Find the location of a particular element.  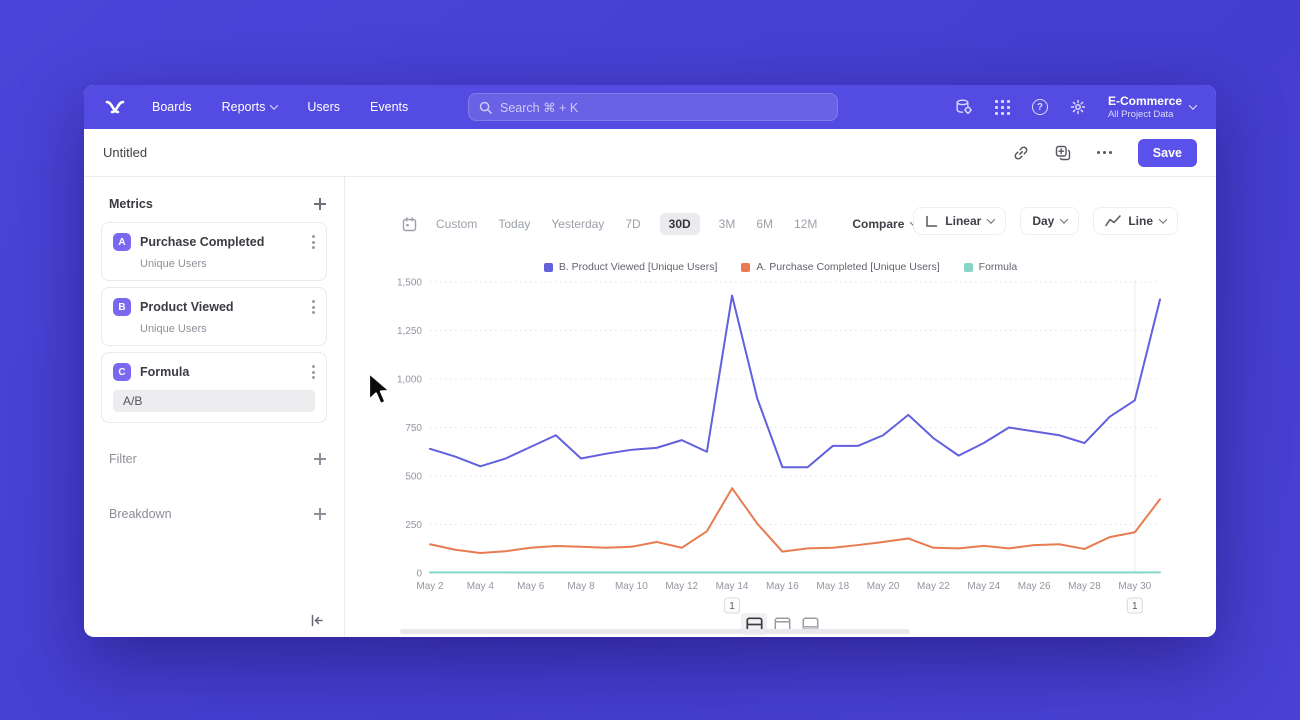

calendar-icon is located at coordinates (409, 224).